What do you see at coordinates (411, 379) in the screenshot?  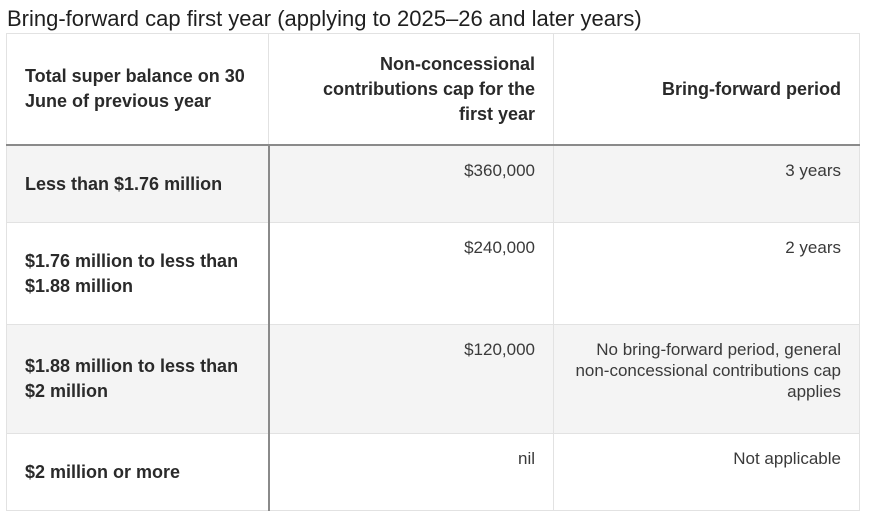 I see `row-cap: $120,000` at bounding box center [411, 379].